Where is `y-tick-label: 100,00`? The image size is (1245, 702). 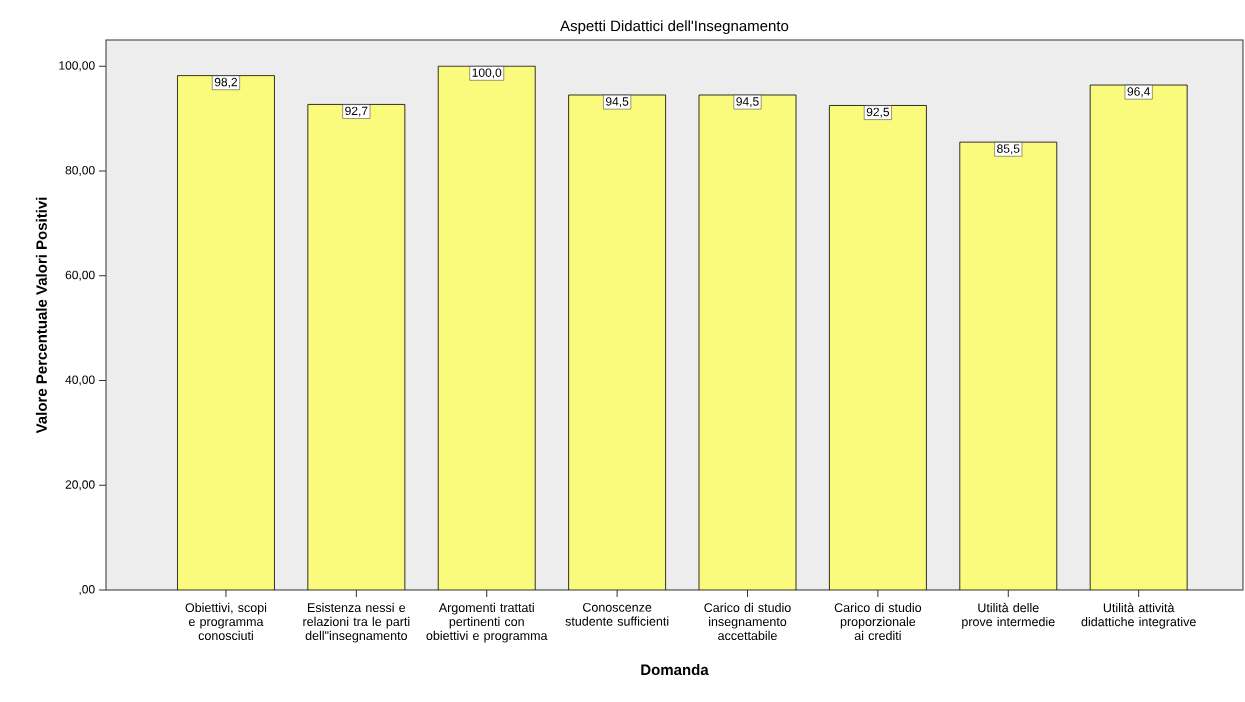 y-tick-label: 100,00 is located at coordinates (77, 66).